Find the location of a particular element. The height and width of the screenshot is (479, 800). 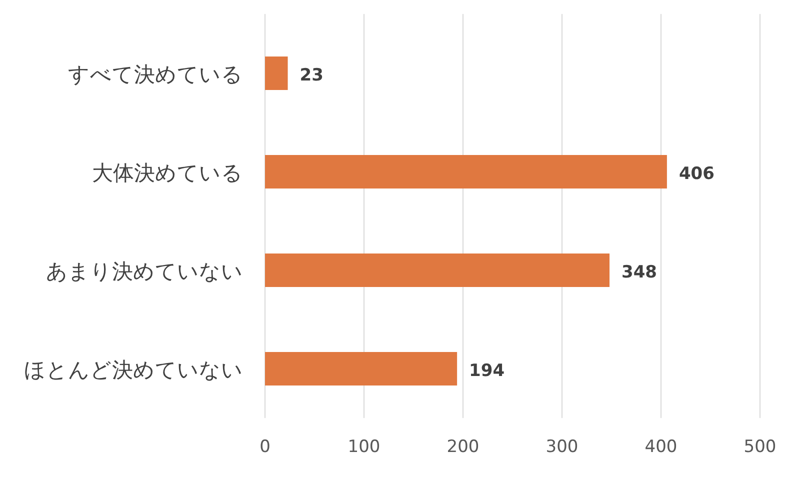

y-tick-label: ほとんど決めていない is located at coordinates (133, 370).